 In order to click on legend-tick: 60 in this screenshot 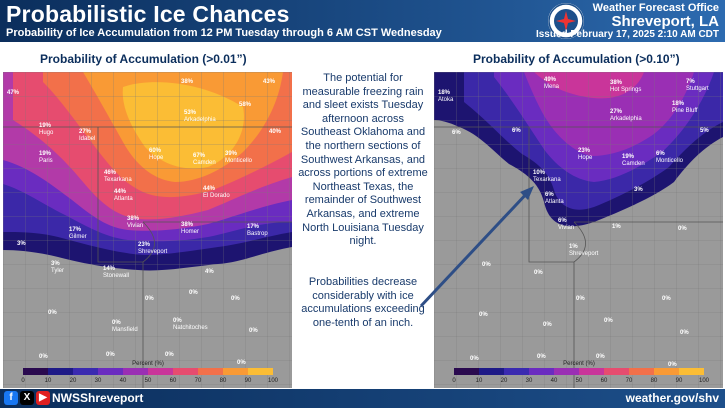, I will do `click(604, 381)`.